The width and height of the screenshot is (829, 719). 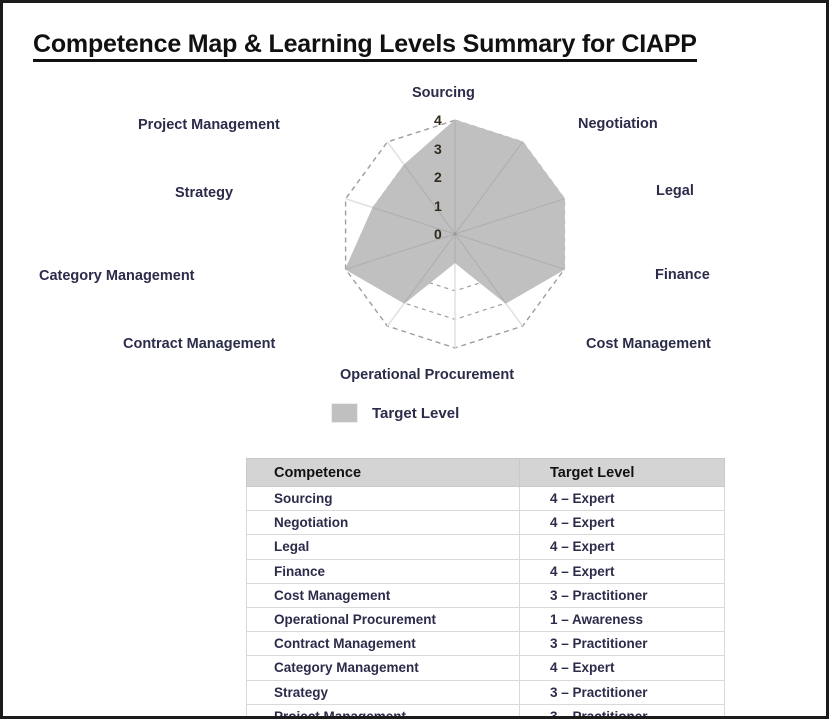 I want to click on radar-chart-svg, so click(x=455, y=234).